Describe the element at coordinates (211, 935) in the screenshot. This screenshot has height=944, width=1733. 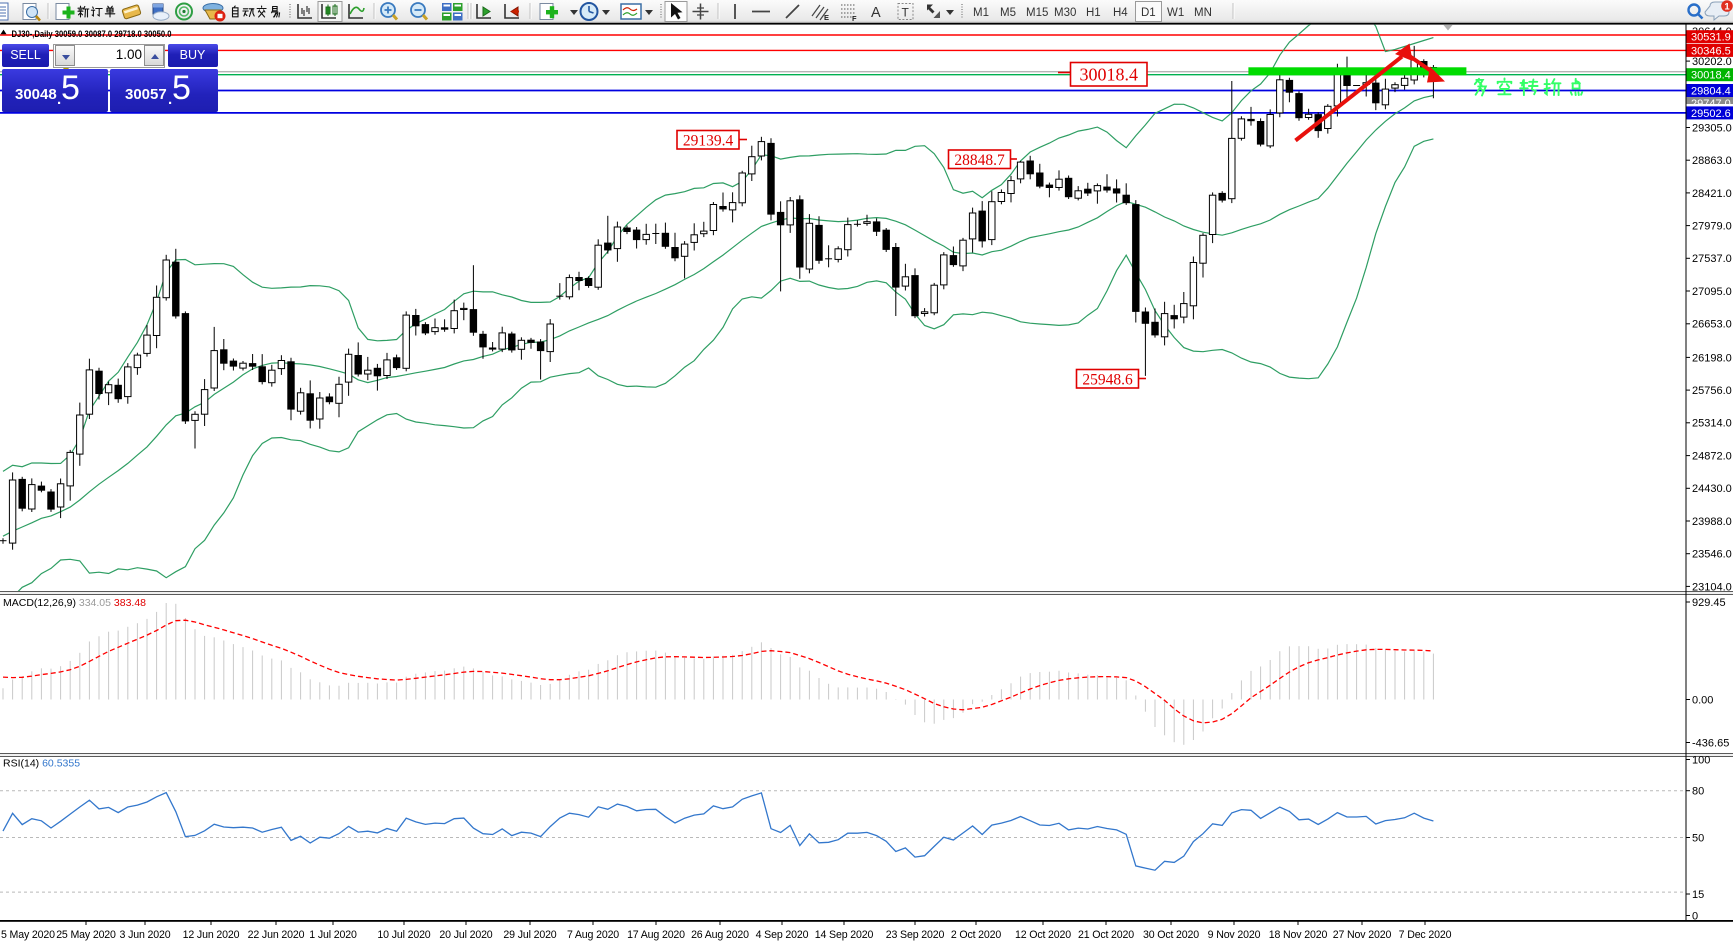
I see `svg-text: 12 Jun 2020` at that location.